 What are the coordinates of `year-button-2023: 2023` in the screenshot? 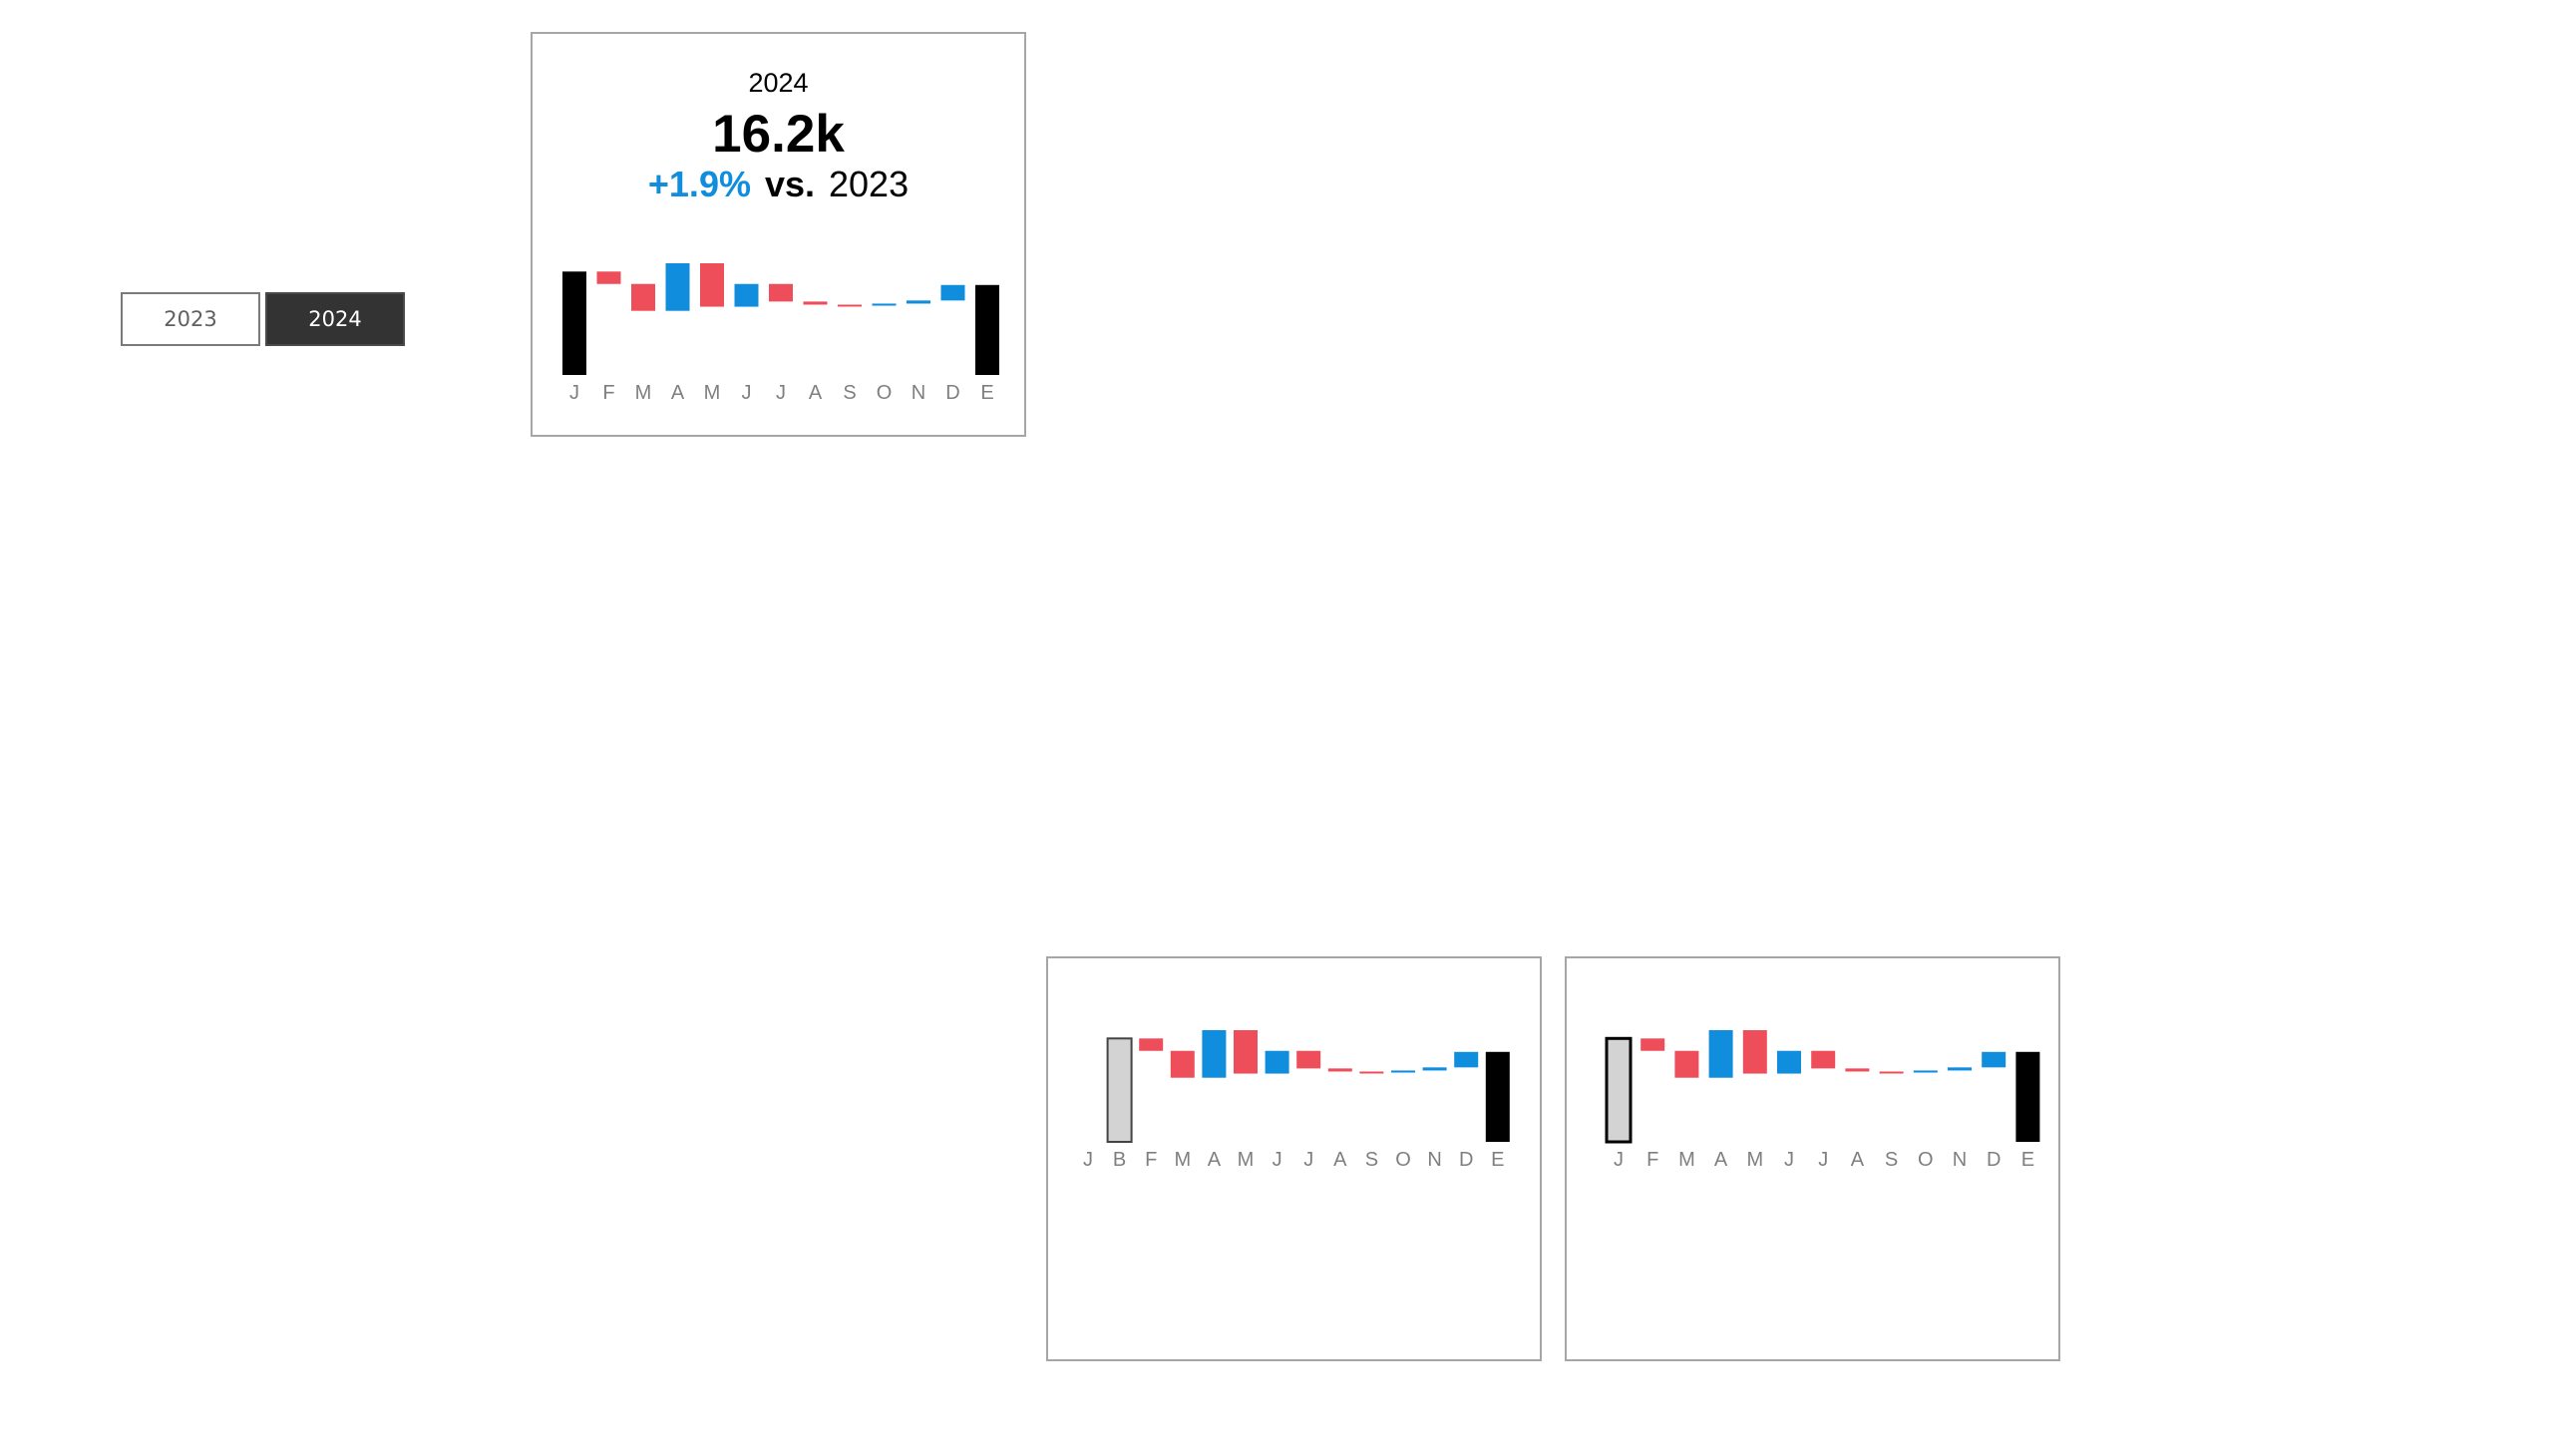 It's located at (190, 319).